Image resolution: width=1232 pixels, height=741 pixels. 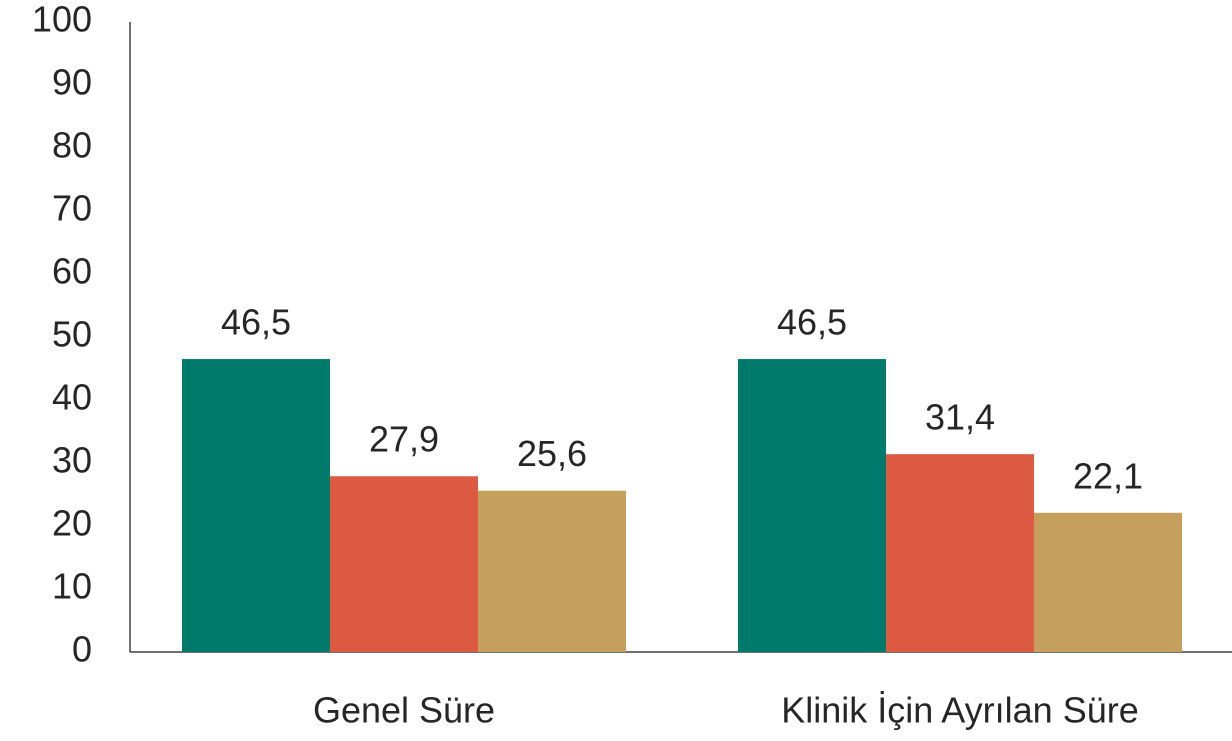 What do you see at coordinates (404, 439) in the screenshot?
I see `value-label: 27,9` at bounding box center [404, 439].